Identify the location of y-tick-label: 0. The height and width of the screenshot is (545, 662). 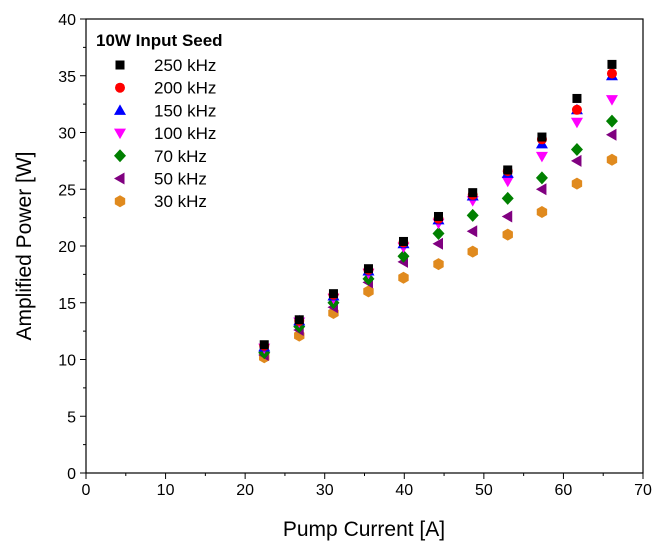
(71, 474).